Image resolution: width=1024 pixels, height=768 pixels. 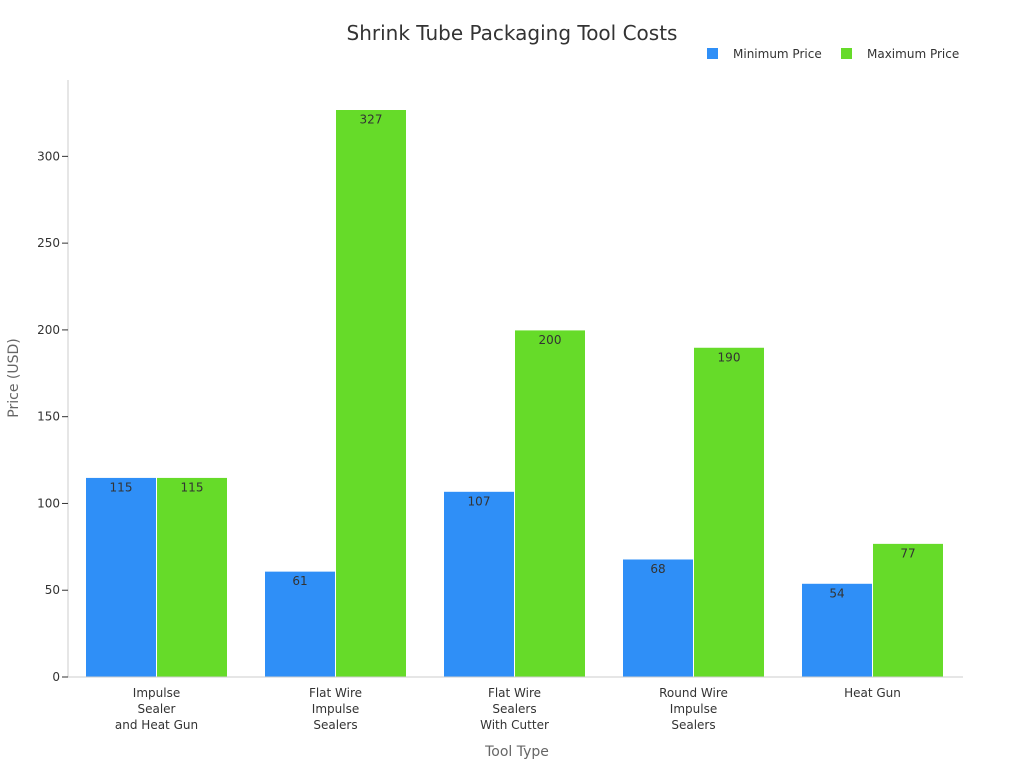 I want to click on data-label-max-2: 200, so click(x=550, y=340).